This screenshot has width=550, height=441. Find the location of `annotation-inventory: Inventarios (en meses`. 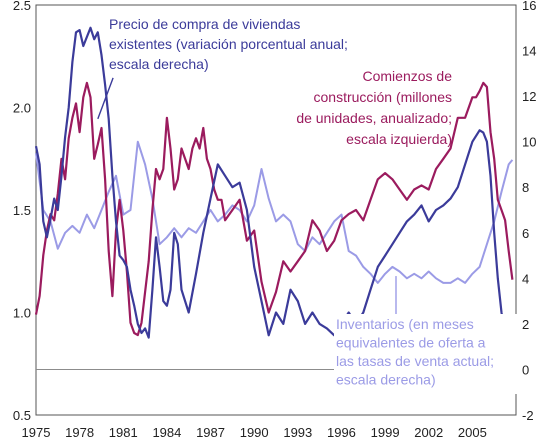

annotation-inventory: Inventarios (en meses is located at coordinates (405, 324).